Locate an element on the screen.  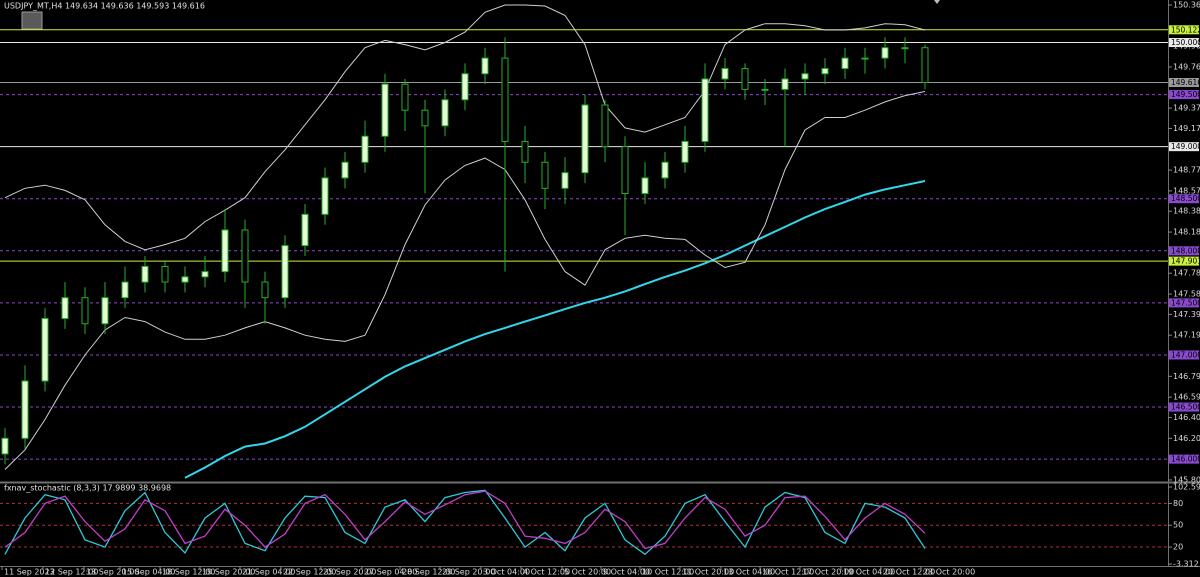
y-tick-label: 148.180 is located at coordinates (1186, 232).